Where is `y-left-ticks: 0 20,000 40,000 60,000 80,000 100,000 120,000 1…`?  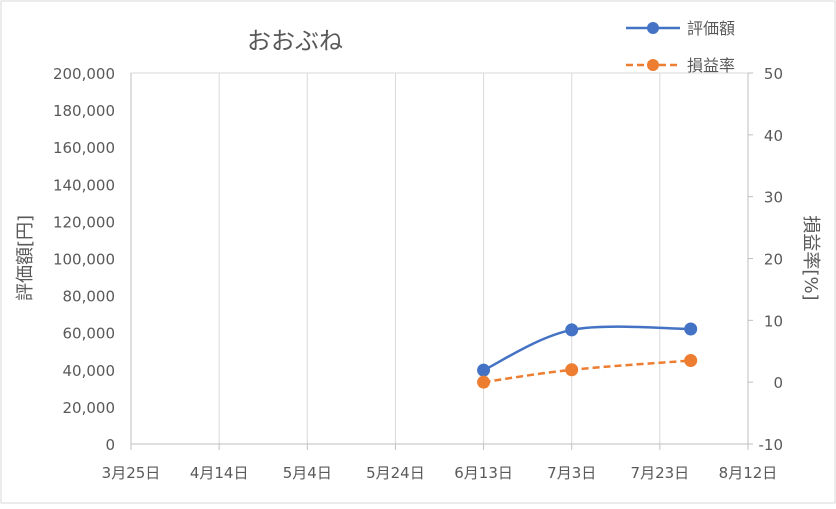
y-left-ticks: 0 20,000 40,000 60,000 80,000 100,000 120,000 1… is located at coordinates (84, 259).